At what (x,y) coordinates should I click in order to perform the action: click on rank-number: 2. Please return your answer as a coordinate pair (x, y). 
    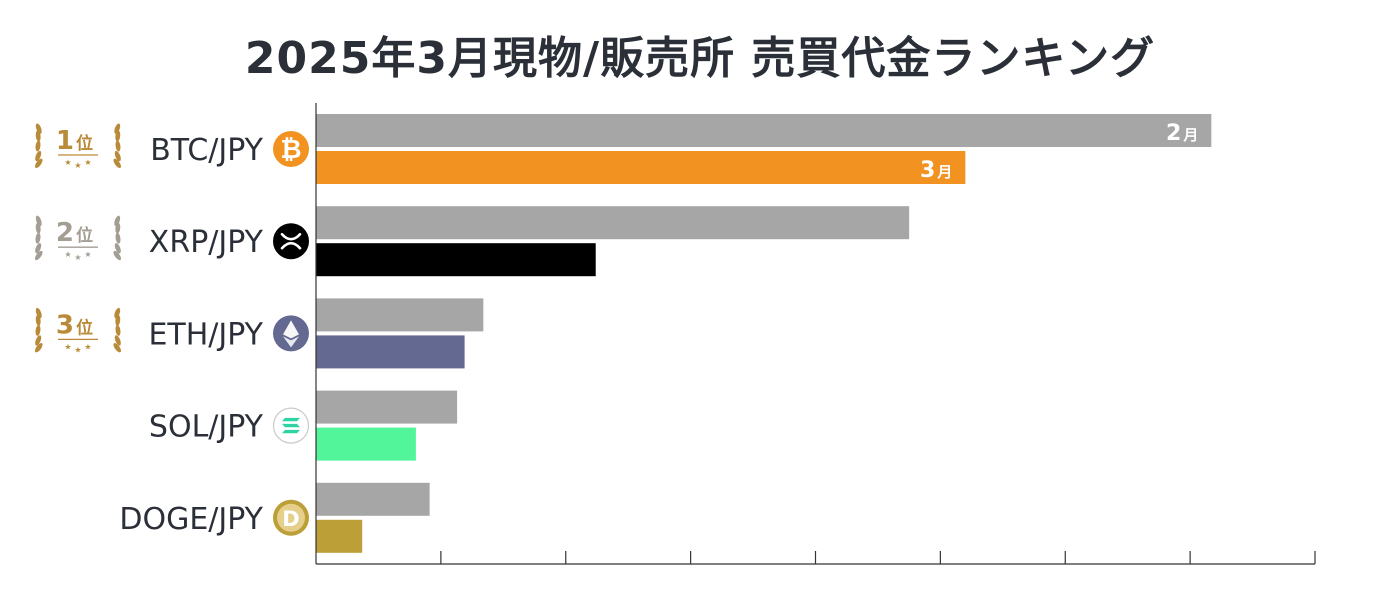
    Looking at the image, I should click on (65, 233).